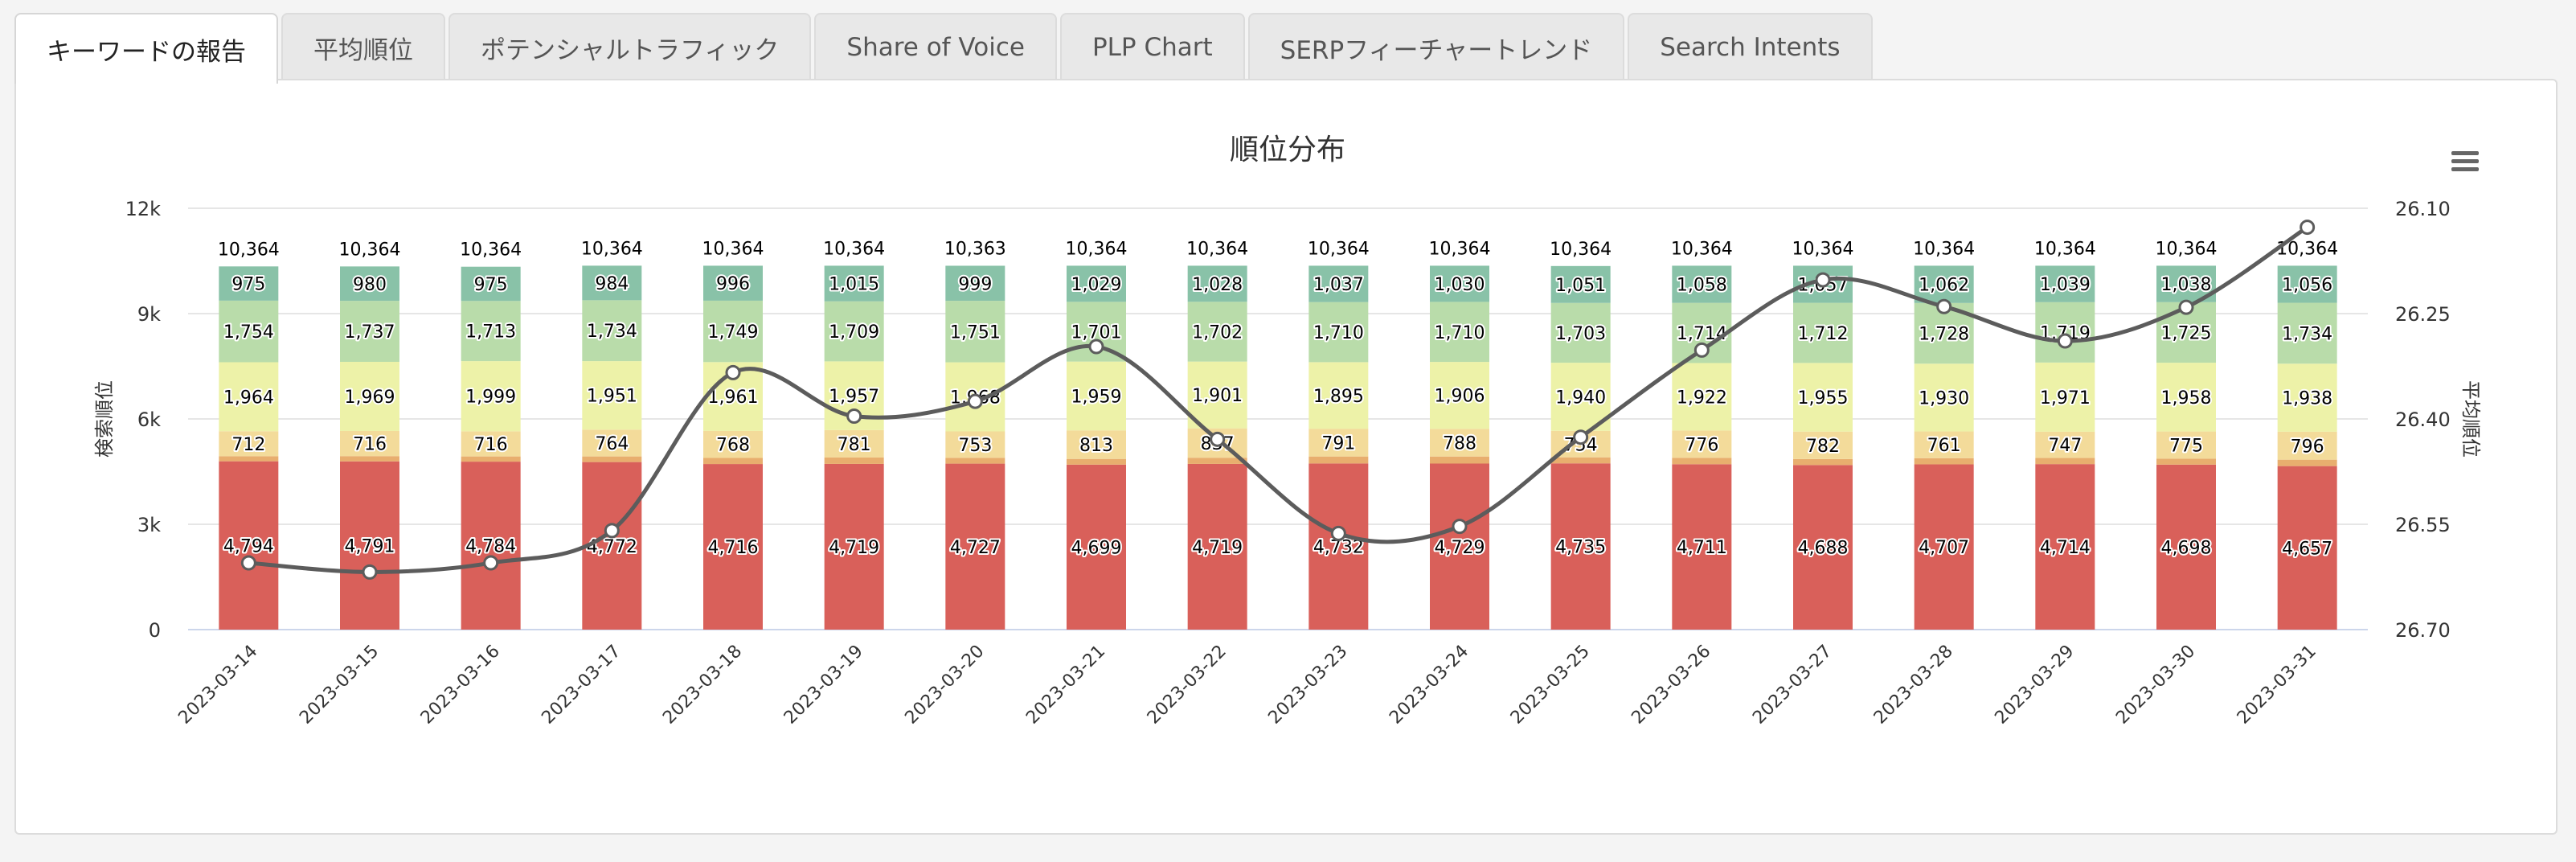  Describe the element at coordinates (975, 284) in the screenshot. I see `data-label: 999` at that location.